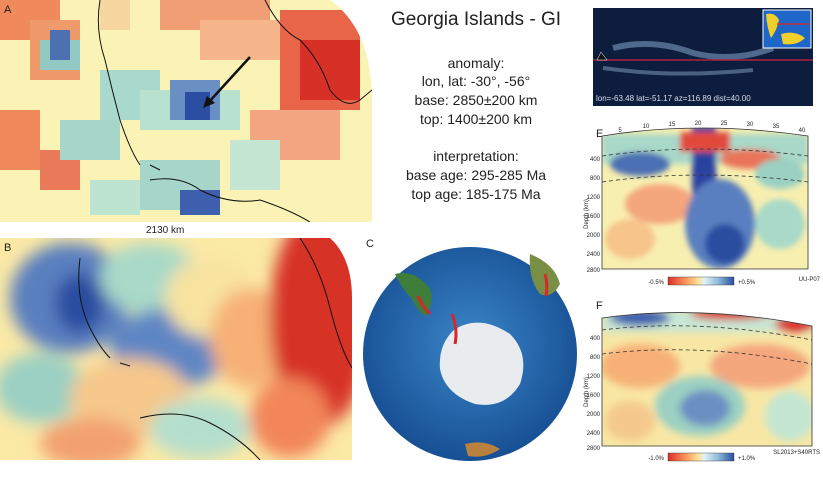 The height and width of the screenshot is (481, 823). What do you see at coordinates (595, 358) in the screenshot?
I see `f-depth-tick: 800` at bounding box center [595, 358].